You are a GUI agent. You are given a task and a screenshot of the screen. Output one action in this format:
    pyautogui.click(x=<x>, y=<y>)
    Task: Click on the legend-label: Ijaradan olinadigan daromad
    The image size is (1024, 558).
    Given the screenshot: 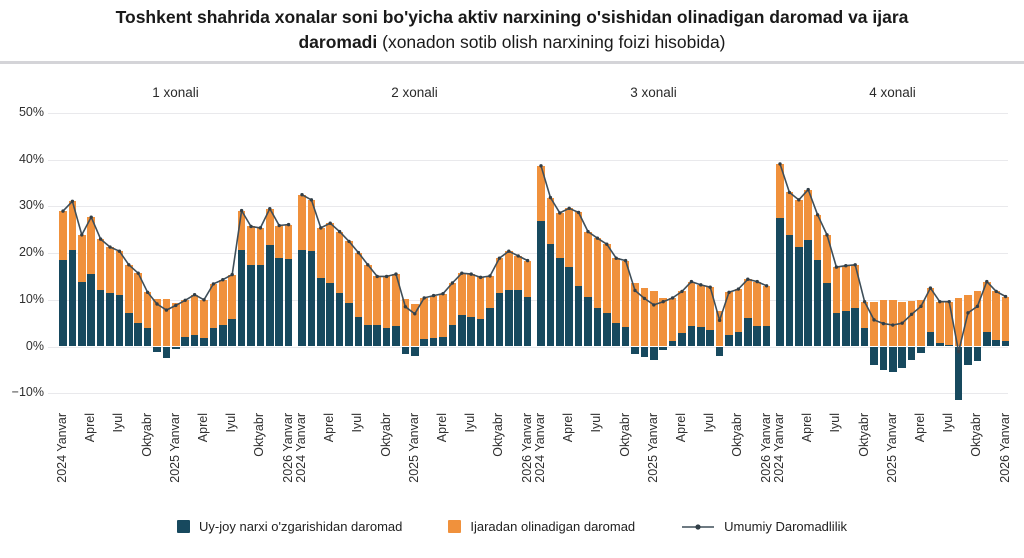 What is the action you would take?
    pyautogui.click(x=553, y=526)
    